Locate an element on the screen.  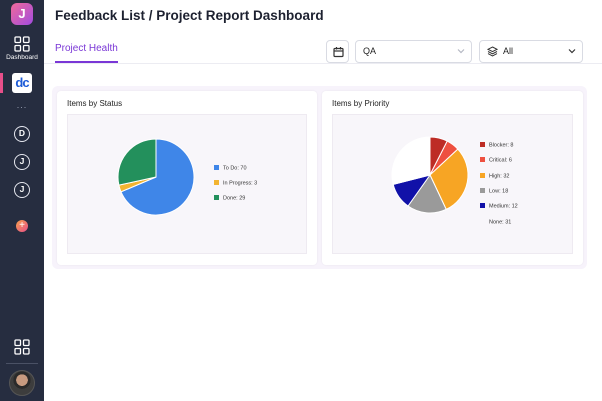
dashboard-icon is located at coordinates (22, 44).